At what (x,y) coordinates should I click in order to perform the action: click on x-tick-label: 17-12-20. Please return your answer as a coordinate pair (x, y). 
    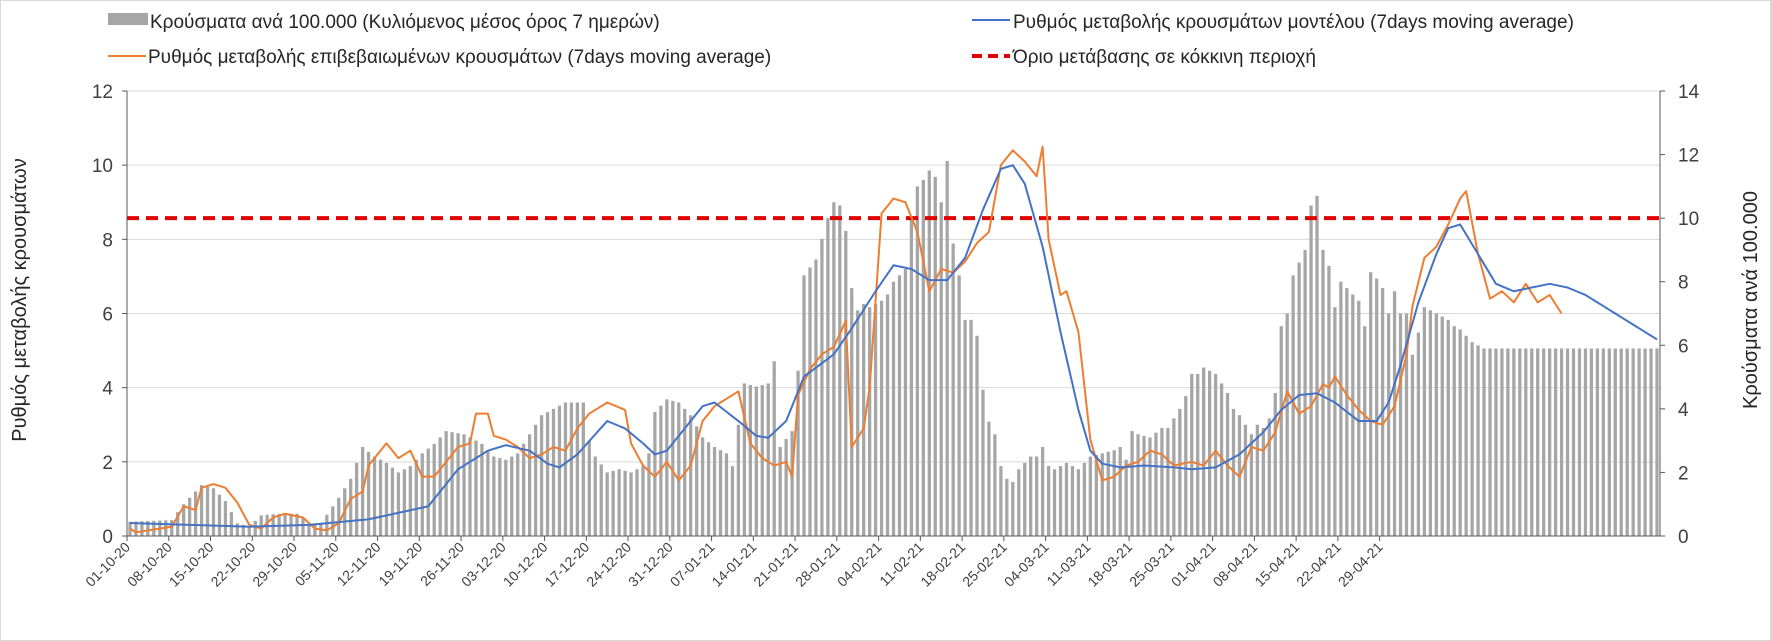
    Looking at the image, I should click on (566, 564).